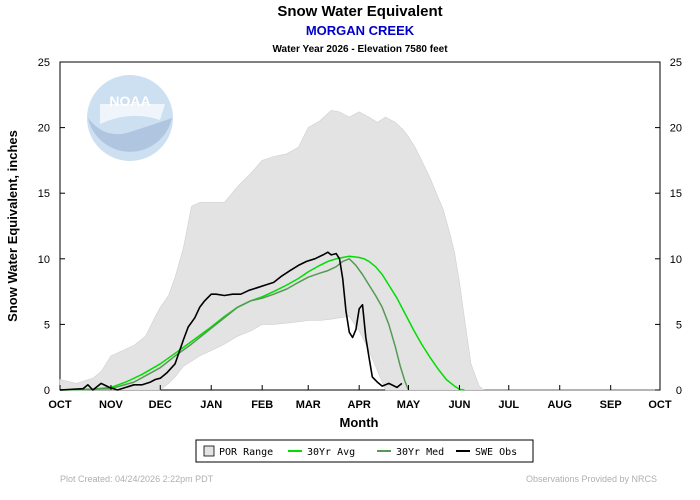 This screenshot has width=700, height=500. What do you see at coordinates (611, 405) in the screenshot?
I see `x-tick-label: SEP` at bounding box center [611, 405].